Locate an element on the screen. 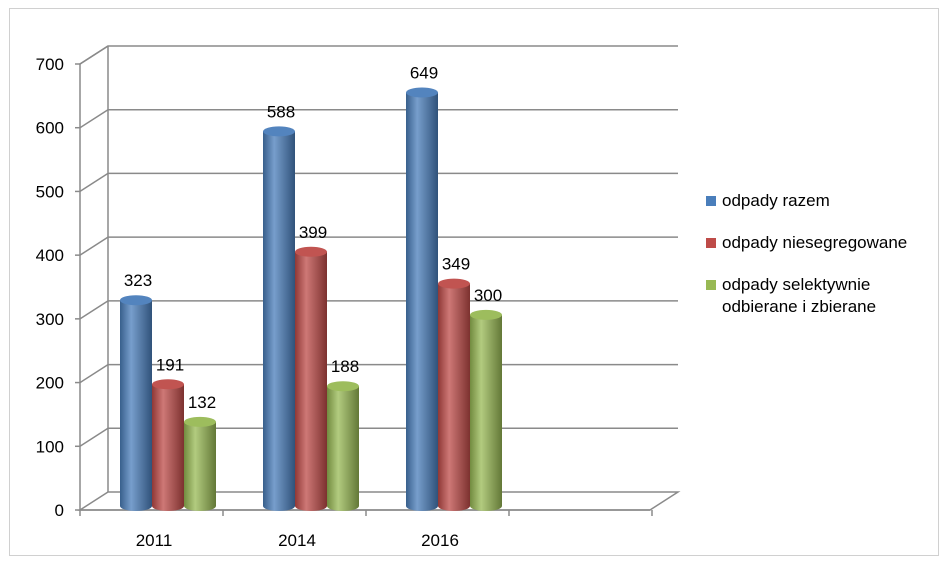 The image size is (950, 563). y-axis-ticks: 0 100 200 300 400 500 600 700 is located at coordinates (58, 287).